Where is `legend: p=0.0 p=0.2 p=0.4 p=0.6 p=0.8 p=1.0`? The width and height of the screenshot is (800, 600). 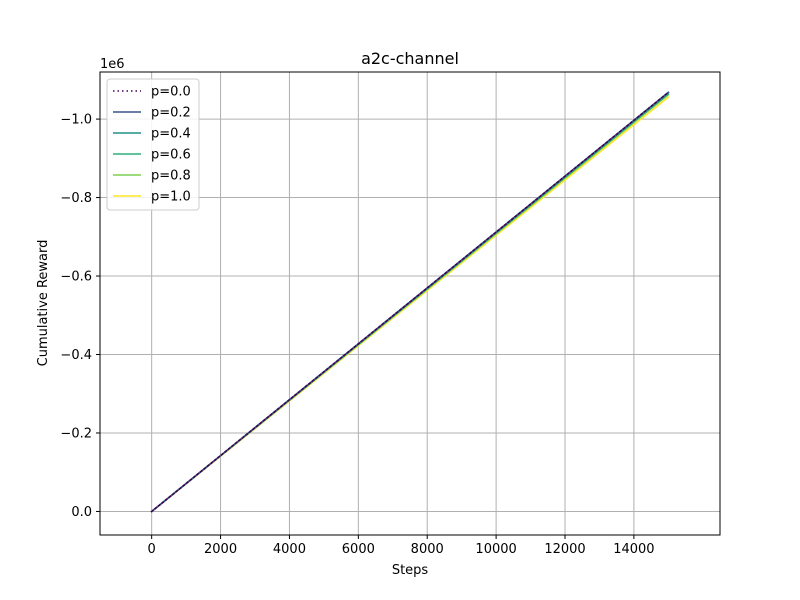 legend: p=0.0 p=0.2 p=0.4 p=0.6 p=0.8 p=1.0 is located at coordinates (153, 144).